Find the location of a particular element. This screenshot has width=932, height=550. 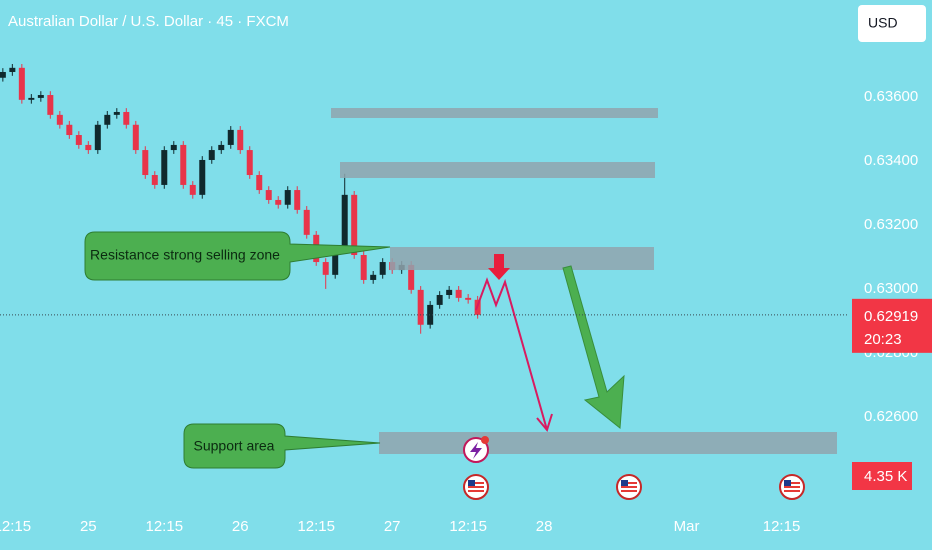

y-tick-label: 0.62600 is located at coordinates (891, 416).